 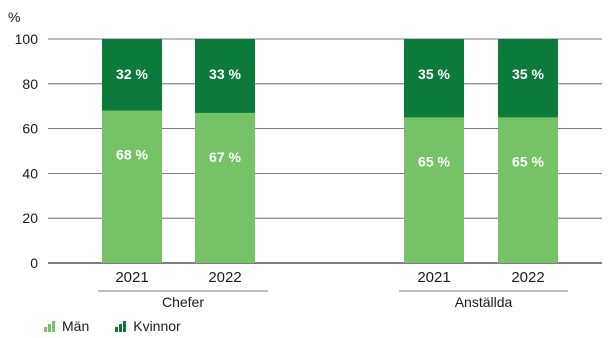 I want to click on legend: Män Kvinnor, so click(x=125, y=326).